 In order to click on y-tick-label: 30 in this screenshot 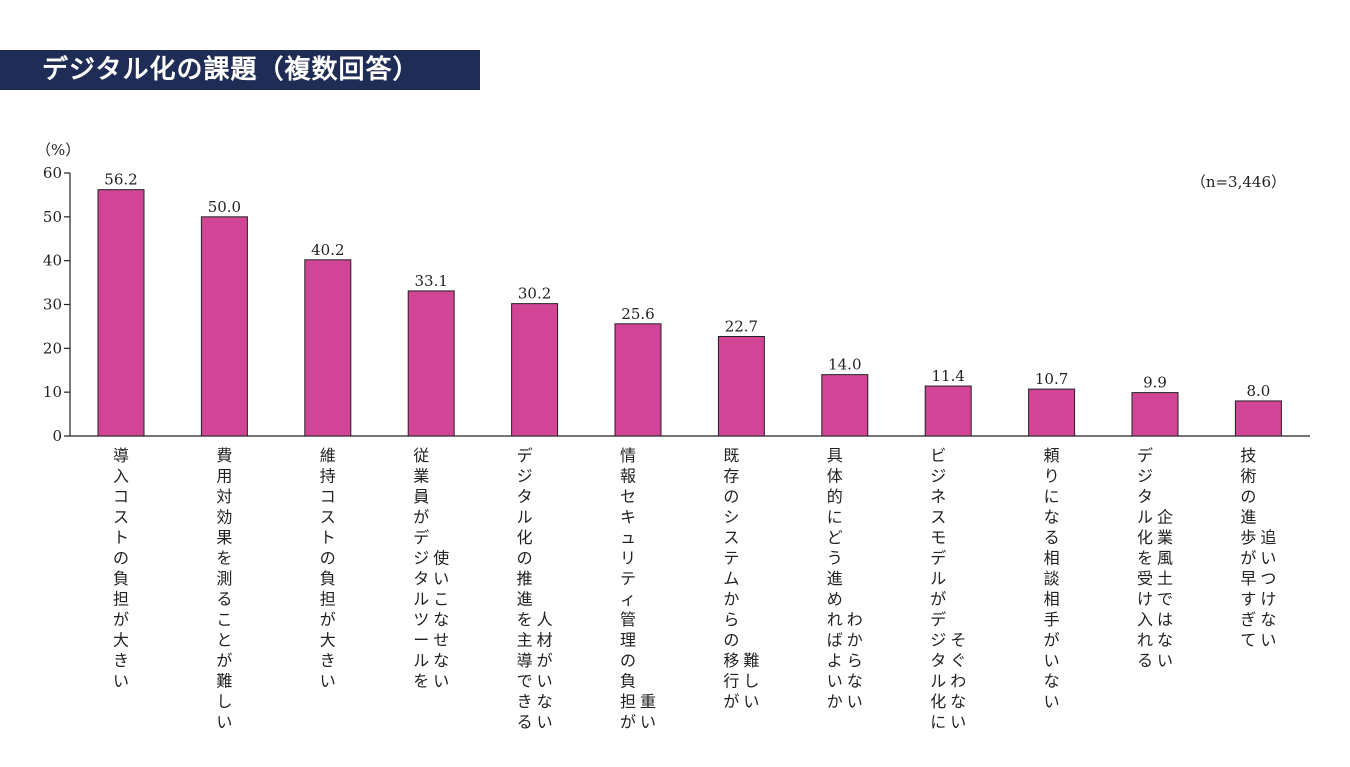, I will do `click(52, 305)`.